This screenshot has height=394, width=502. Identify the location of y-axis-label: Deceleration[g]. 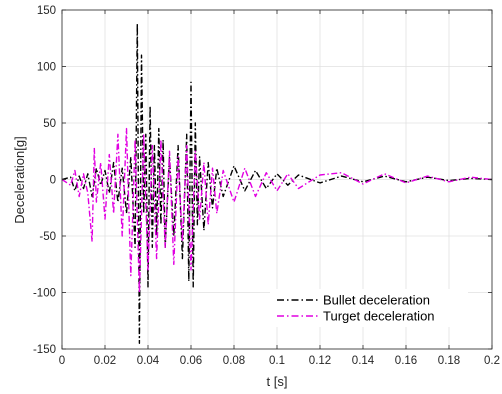
(19, 179).